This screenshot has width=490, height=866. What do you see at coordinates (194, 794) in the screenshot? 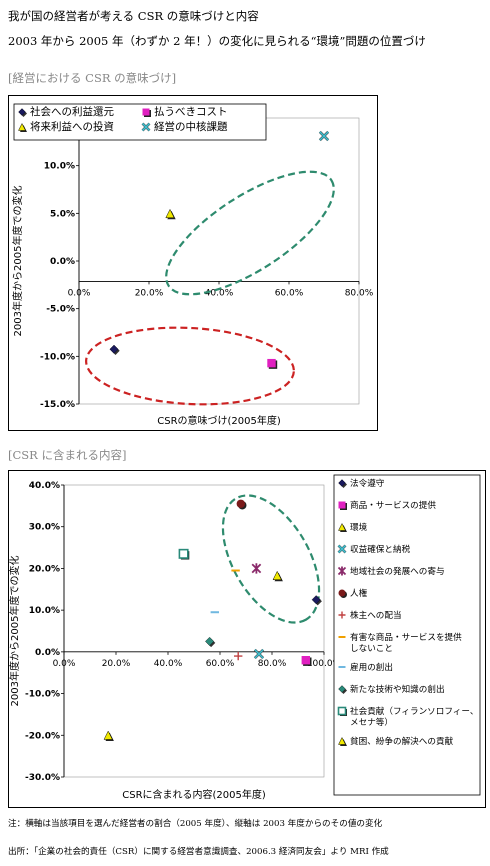
I see `chart2-x-axis-label: CSRに含まれる内容(2005年度)` at bounding box center [194, 794].